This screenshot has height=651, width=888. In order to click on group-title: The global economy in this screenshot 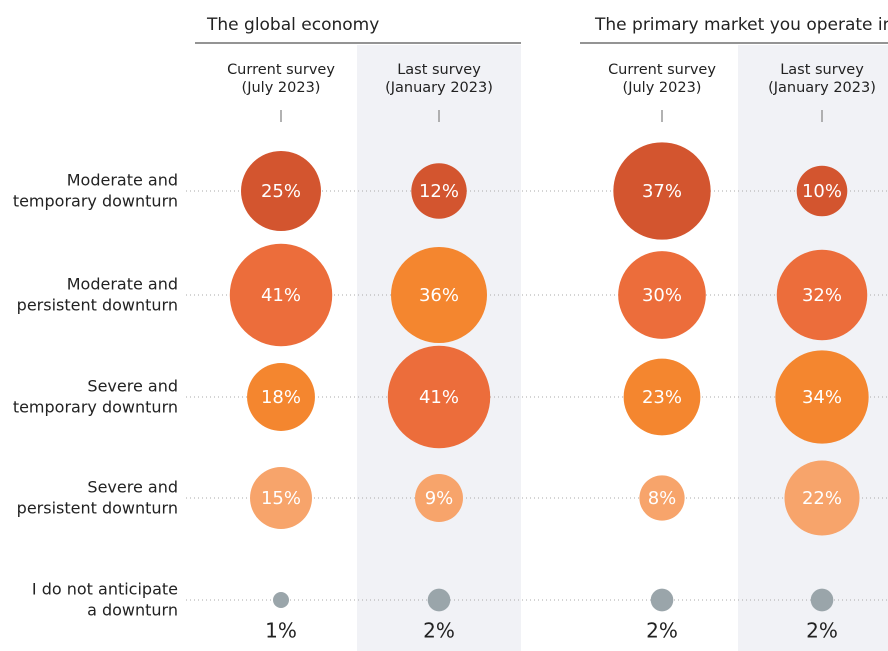, I will do `click(292, 25)`.